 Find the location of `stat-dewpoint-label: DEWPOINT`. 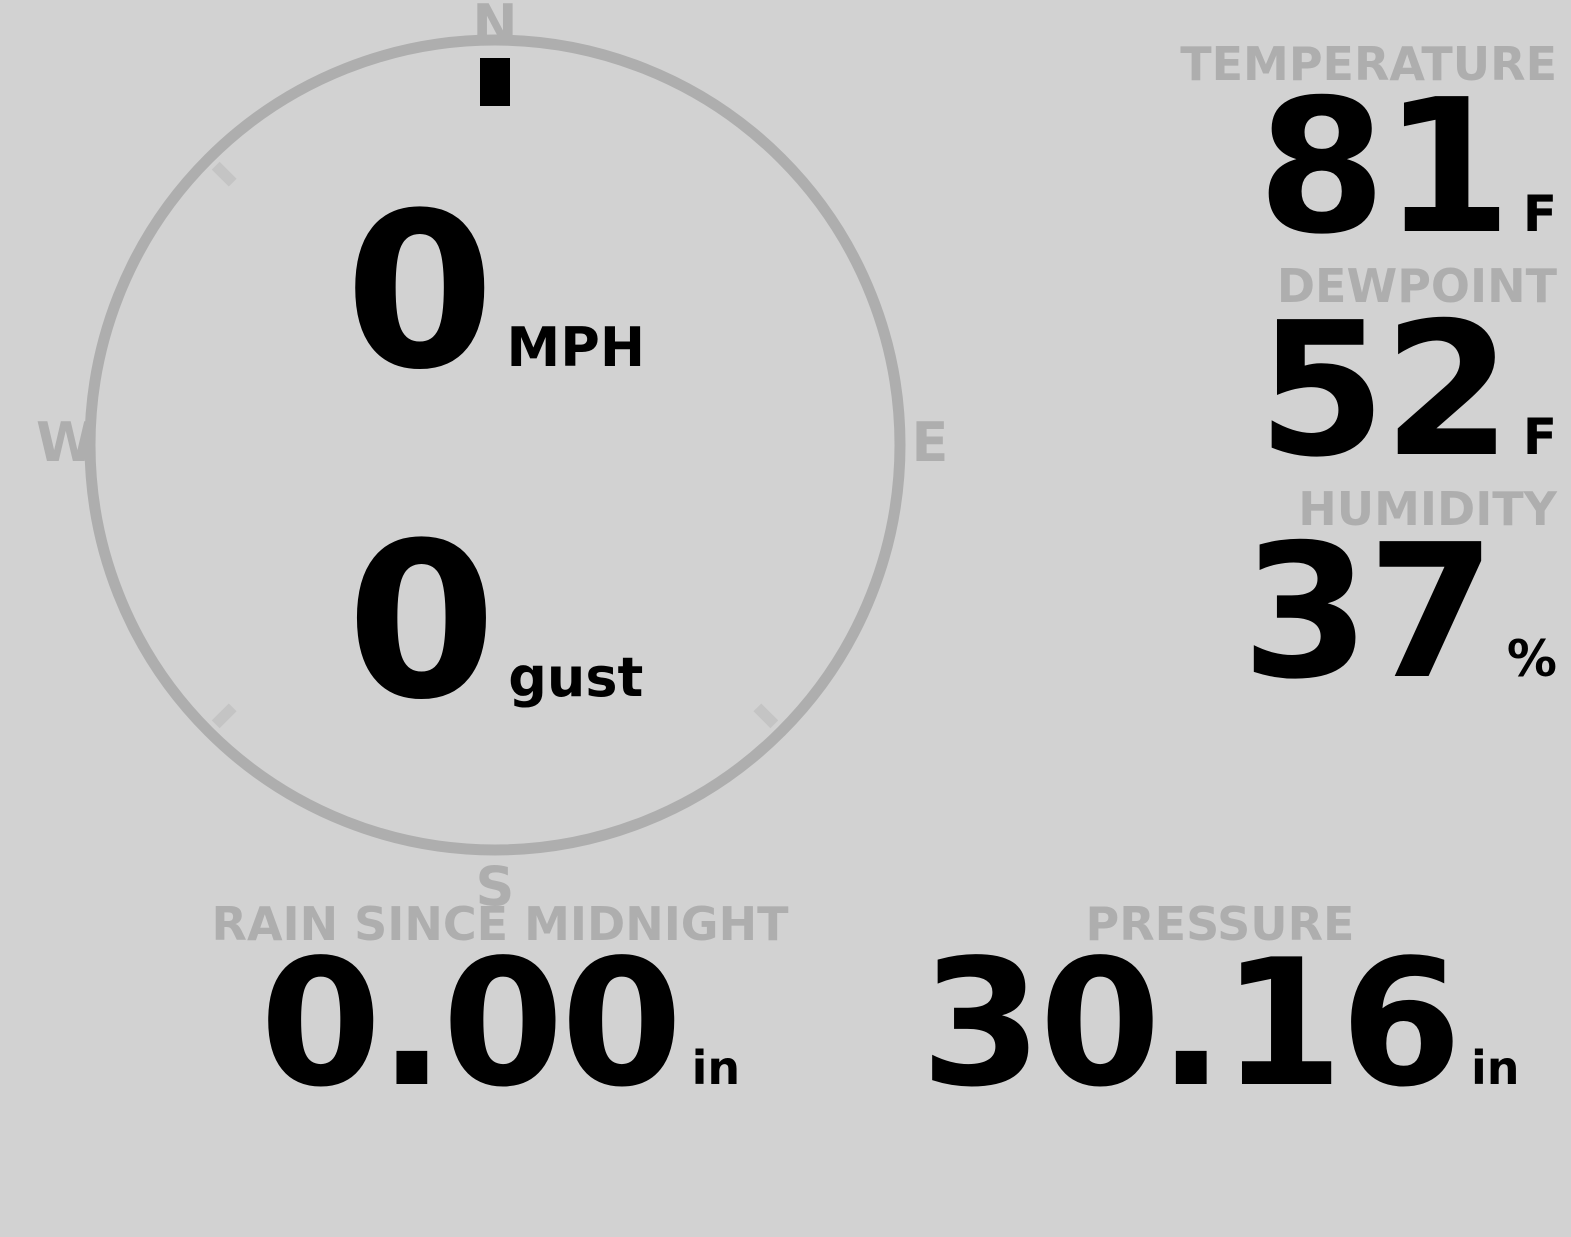

stat-dewpoint-label: DEWPOINT is located at coordinates (1416, 286).